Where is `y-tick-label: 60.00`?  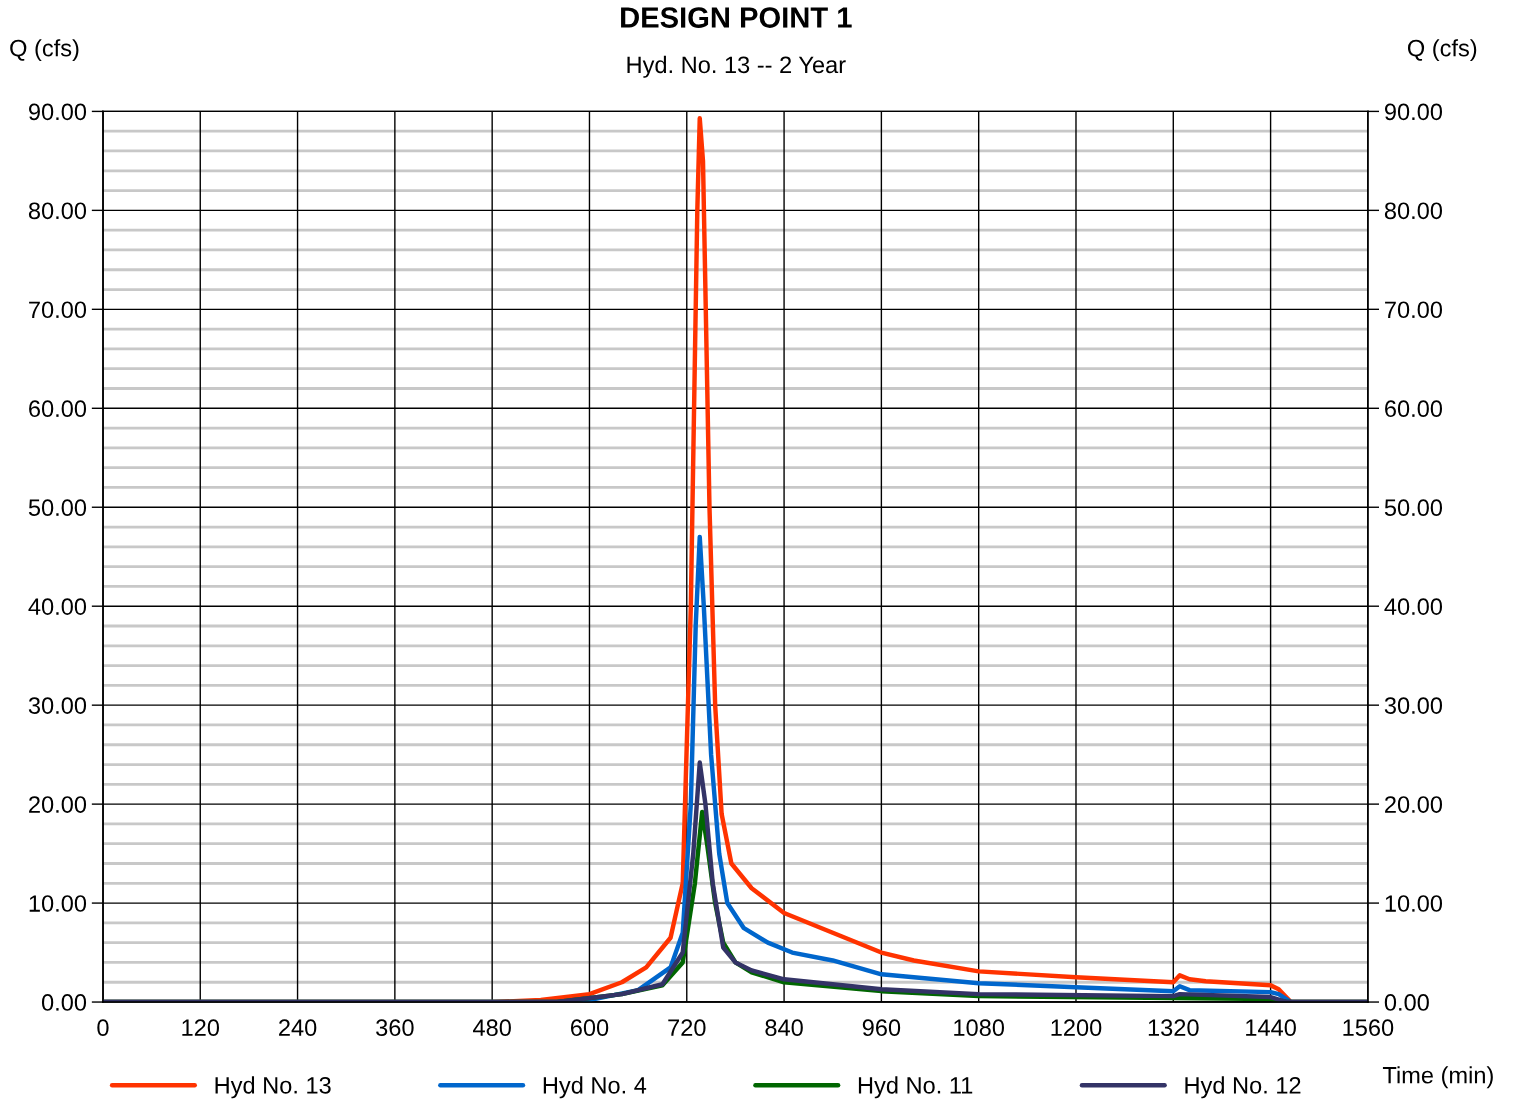
y-tick-label: 60.00 is located at coordinates (58, 409).